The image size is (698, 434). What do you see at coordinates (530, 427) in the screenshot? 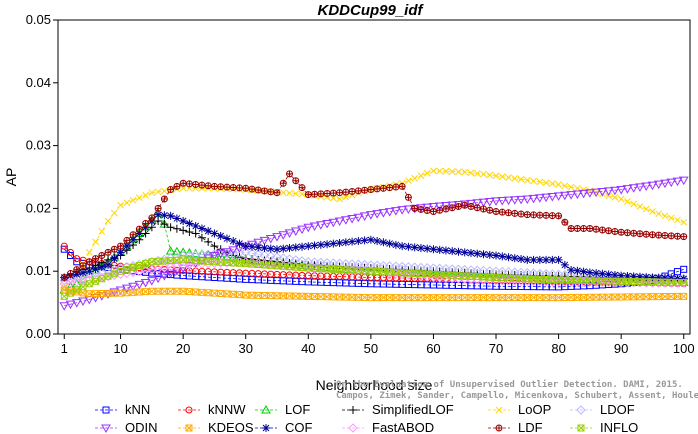
I see `legend-label: LDF` at bounding box center [530, 427].